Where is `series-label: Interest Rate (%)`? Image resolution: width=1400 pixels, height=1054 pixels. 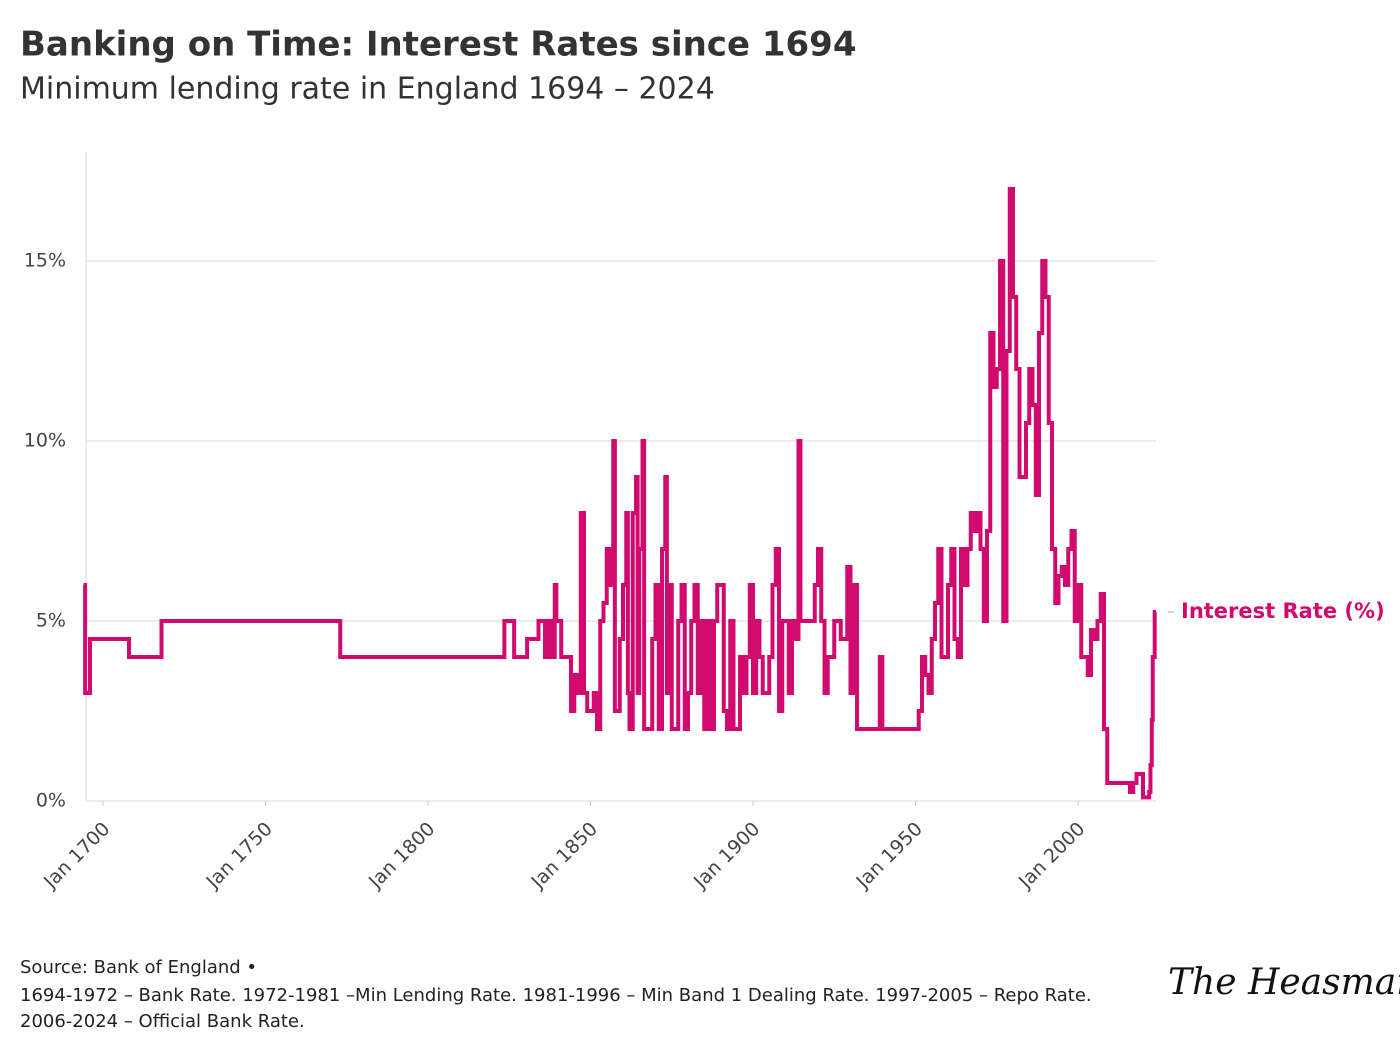 series-label: Interest Rate (%) is located at coordinates (1283, 611).